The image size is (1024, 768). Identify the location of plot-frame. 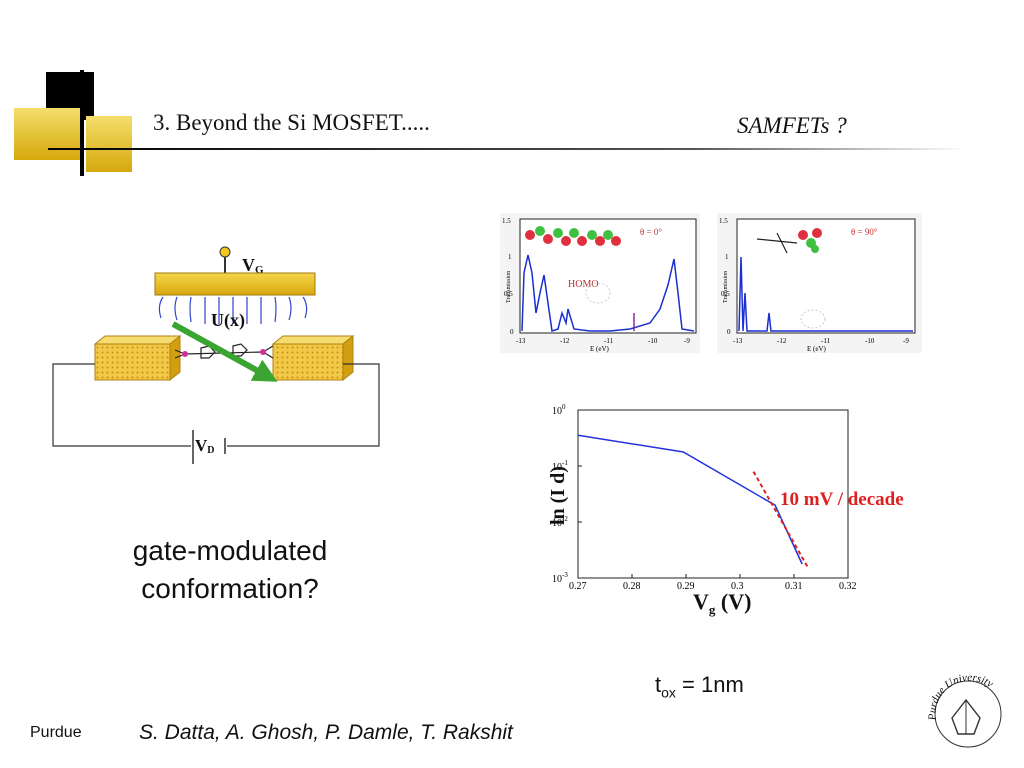
(826, 276).